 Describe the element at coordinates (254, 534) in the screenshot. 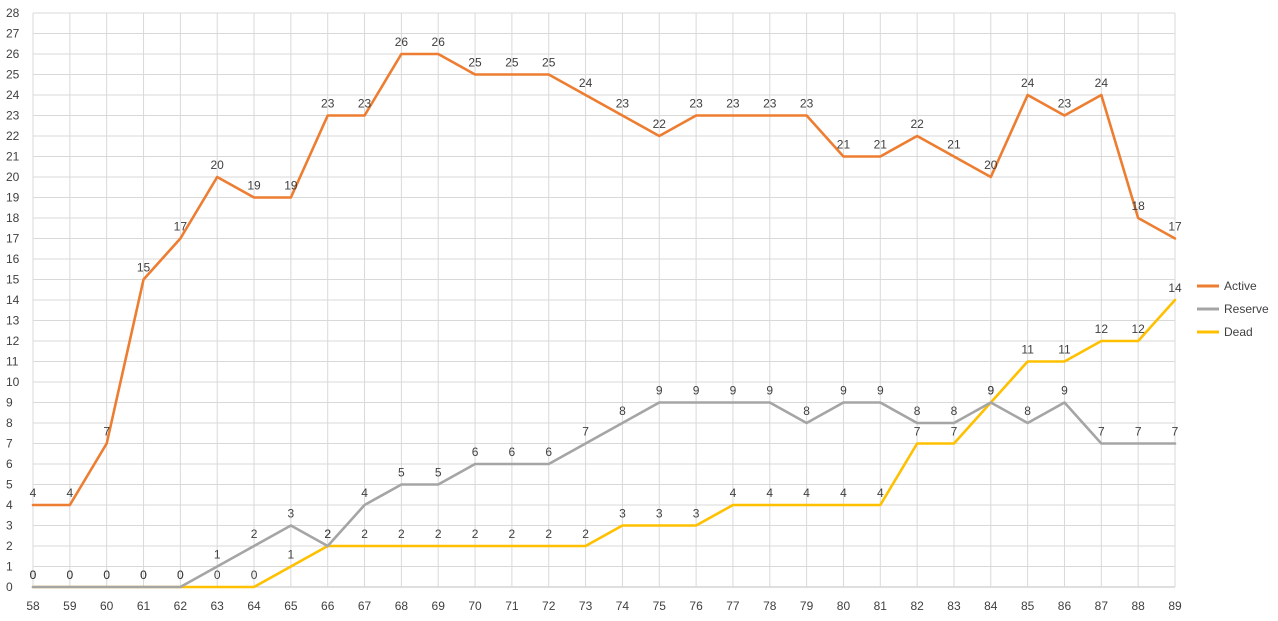

I see `data-label-reserve: 2` at that location.